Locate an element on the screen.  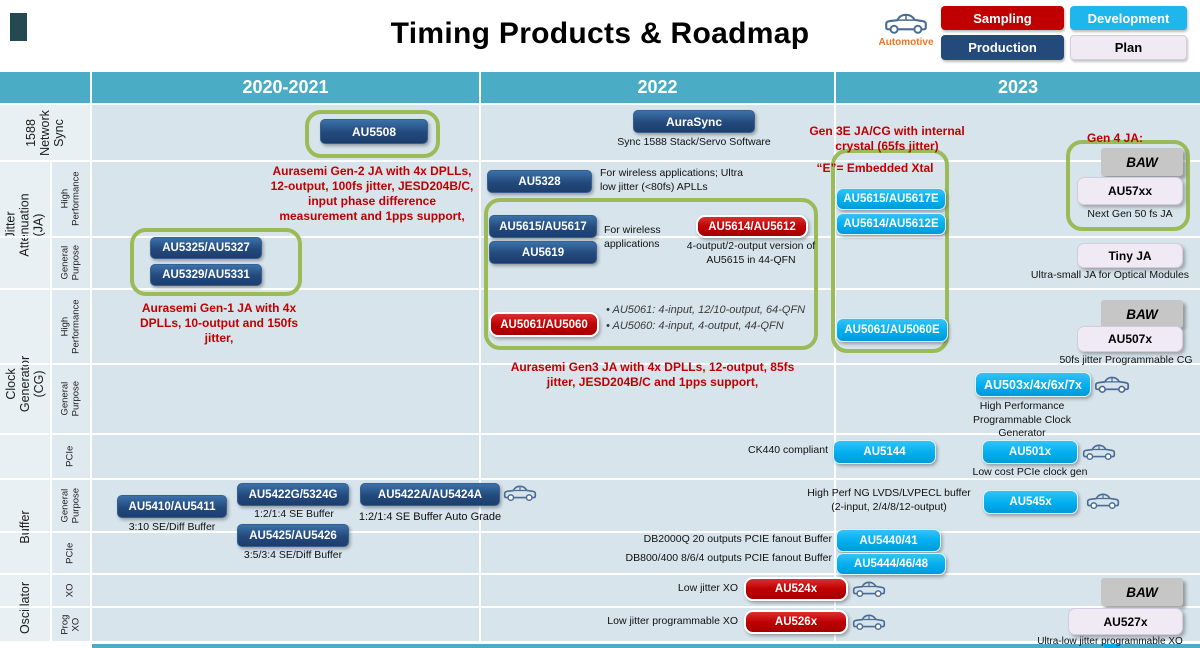
subrow-osc-xo: XO is located at coordinates (71, 590).